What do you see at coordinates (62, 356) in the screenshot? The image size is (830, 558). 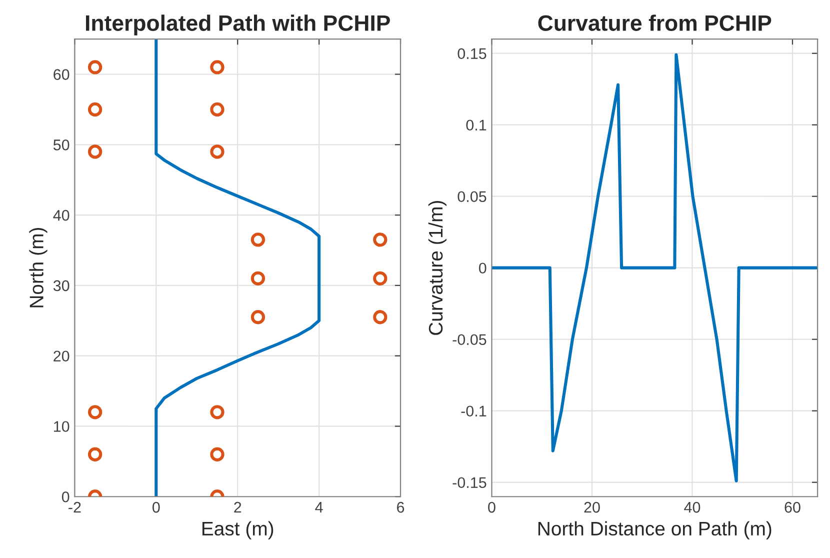 I see `y-tick-label: 20` at bounding box center [62, 356].